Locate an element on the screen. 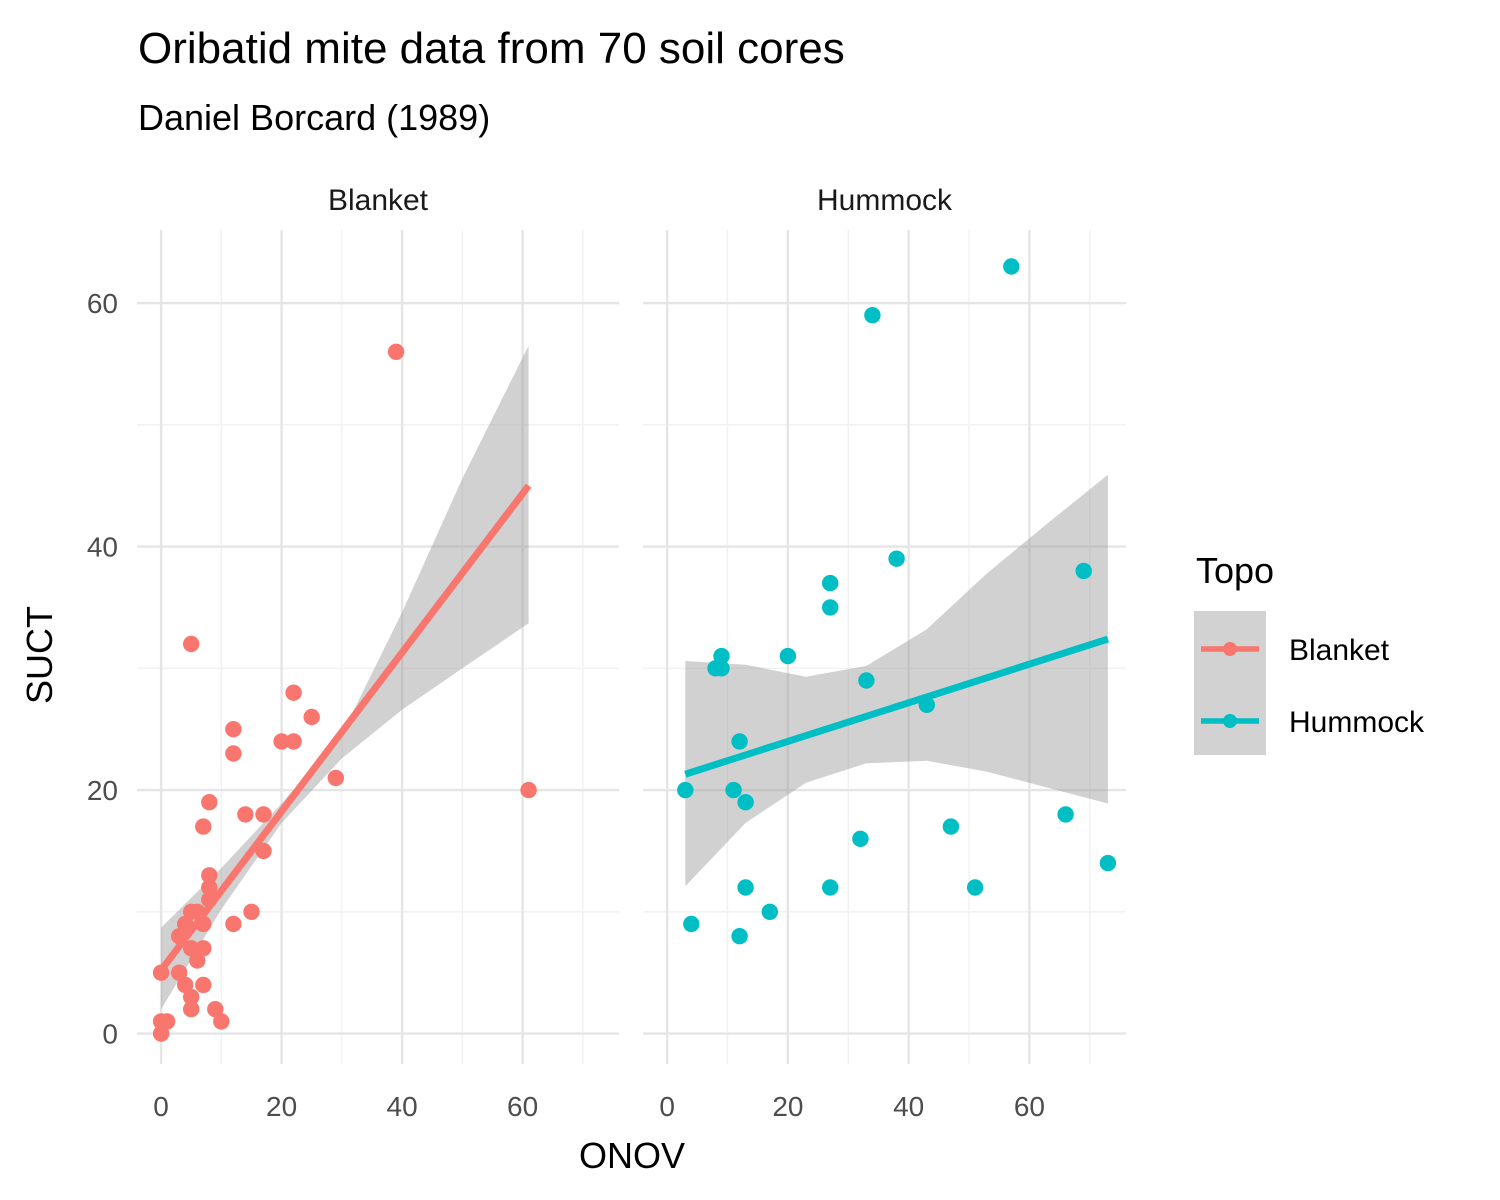  confidence-band-hummock is located at coordinates (896, 680).